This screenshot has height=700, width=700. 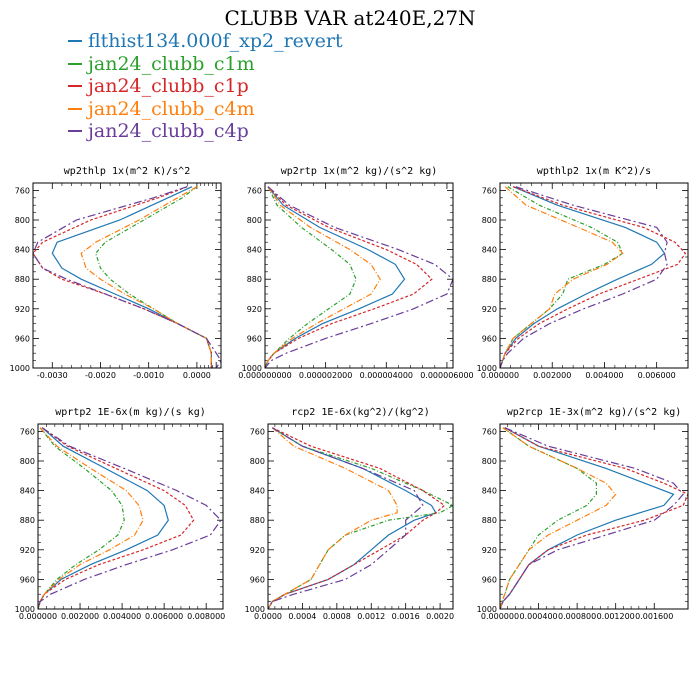 I want to click on panel-title: wprtp2 1E-6x(m kg)/(s kg), so click(x=130, y=412).